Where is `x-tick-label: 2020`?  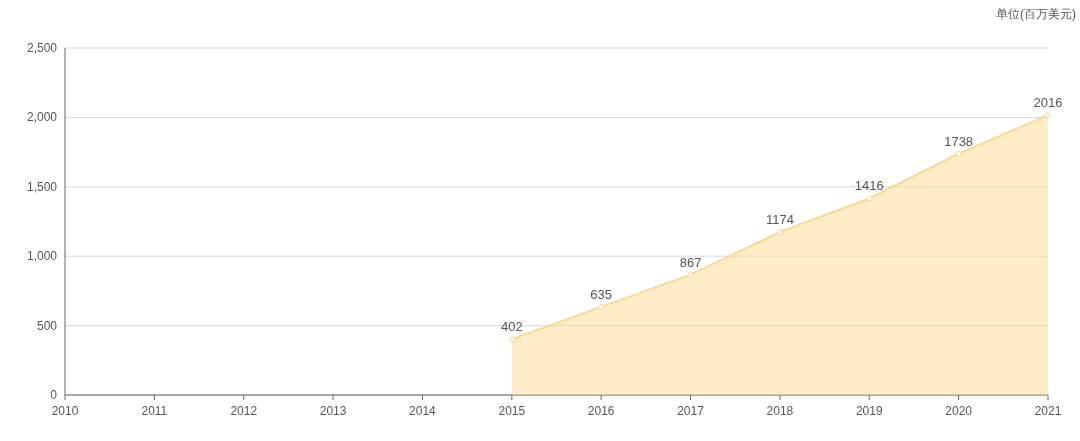
x-tick-label: 2020 is located at coordinates (959, 411).